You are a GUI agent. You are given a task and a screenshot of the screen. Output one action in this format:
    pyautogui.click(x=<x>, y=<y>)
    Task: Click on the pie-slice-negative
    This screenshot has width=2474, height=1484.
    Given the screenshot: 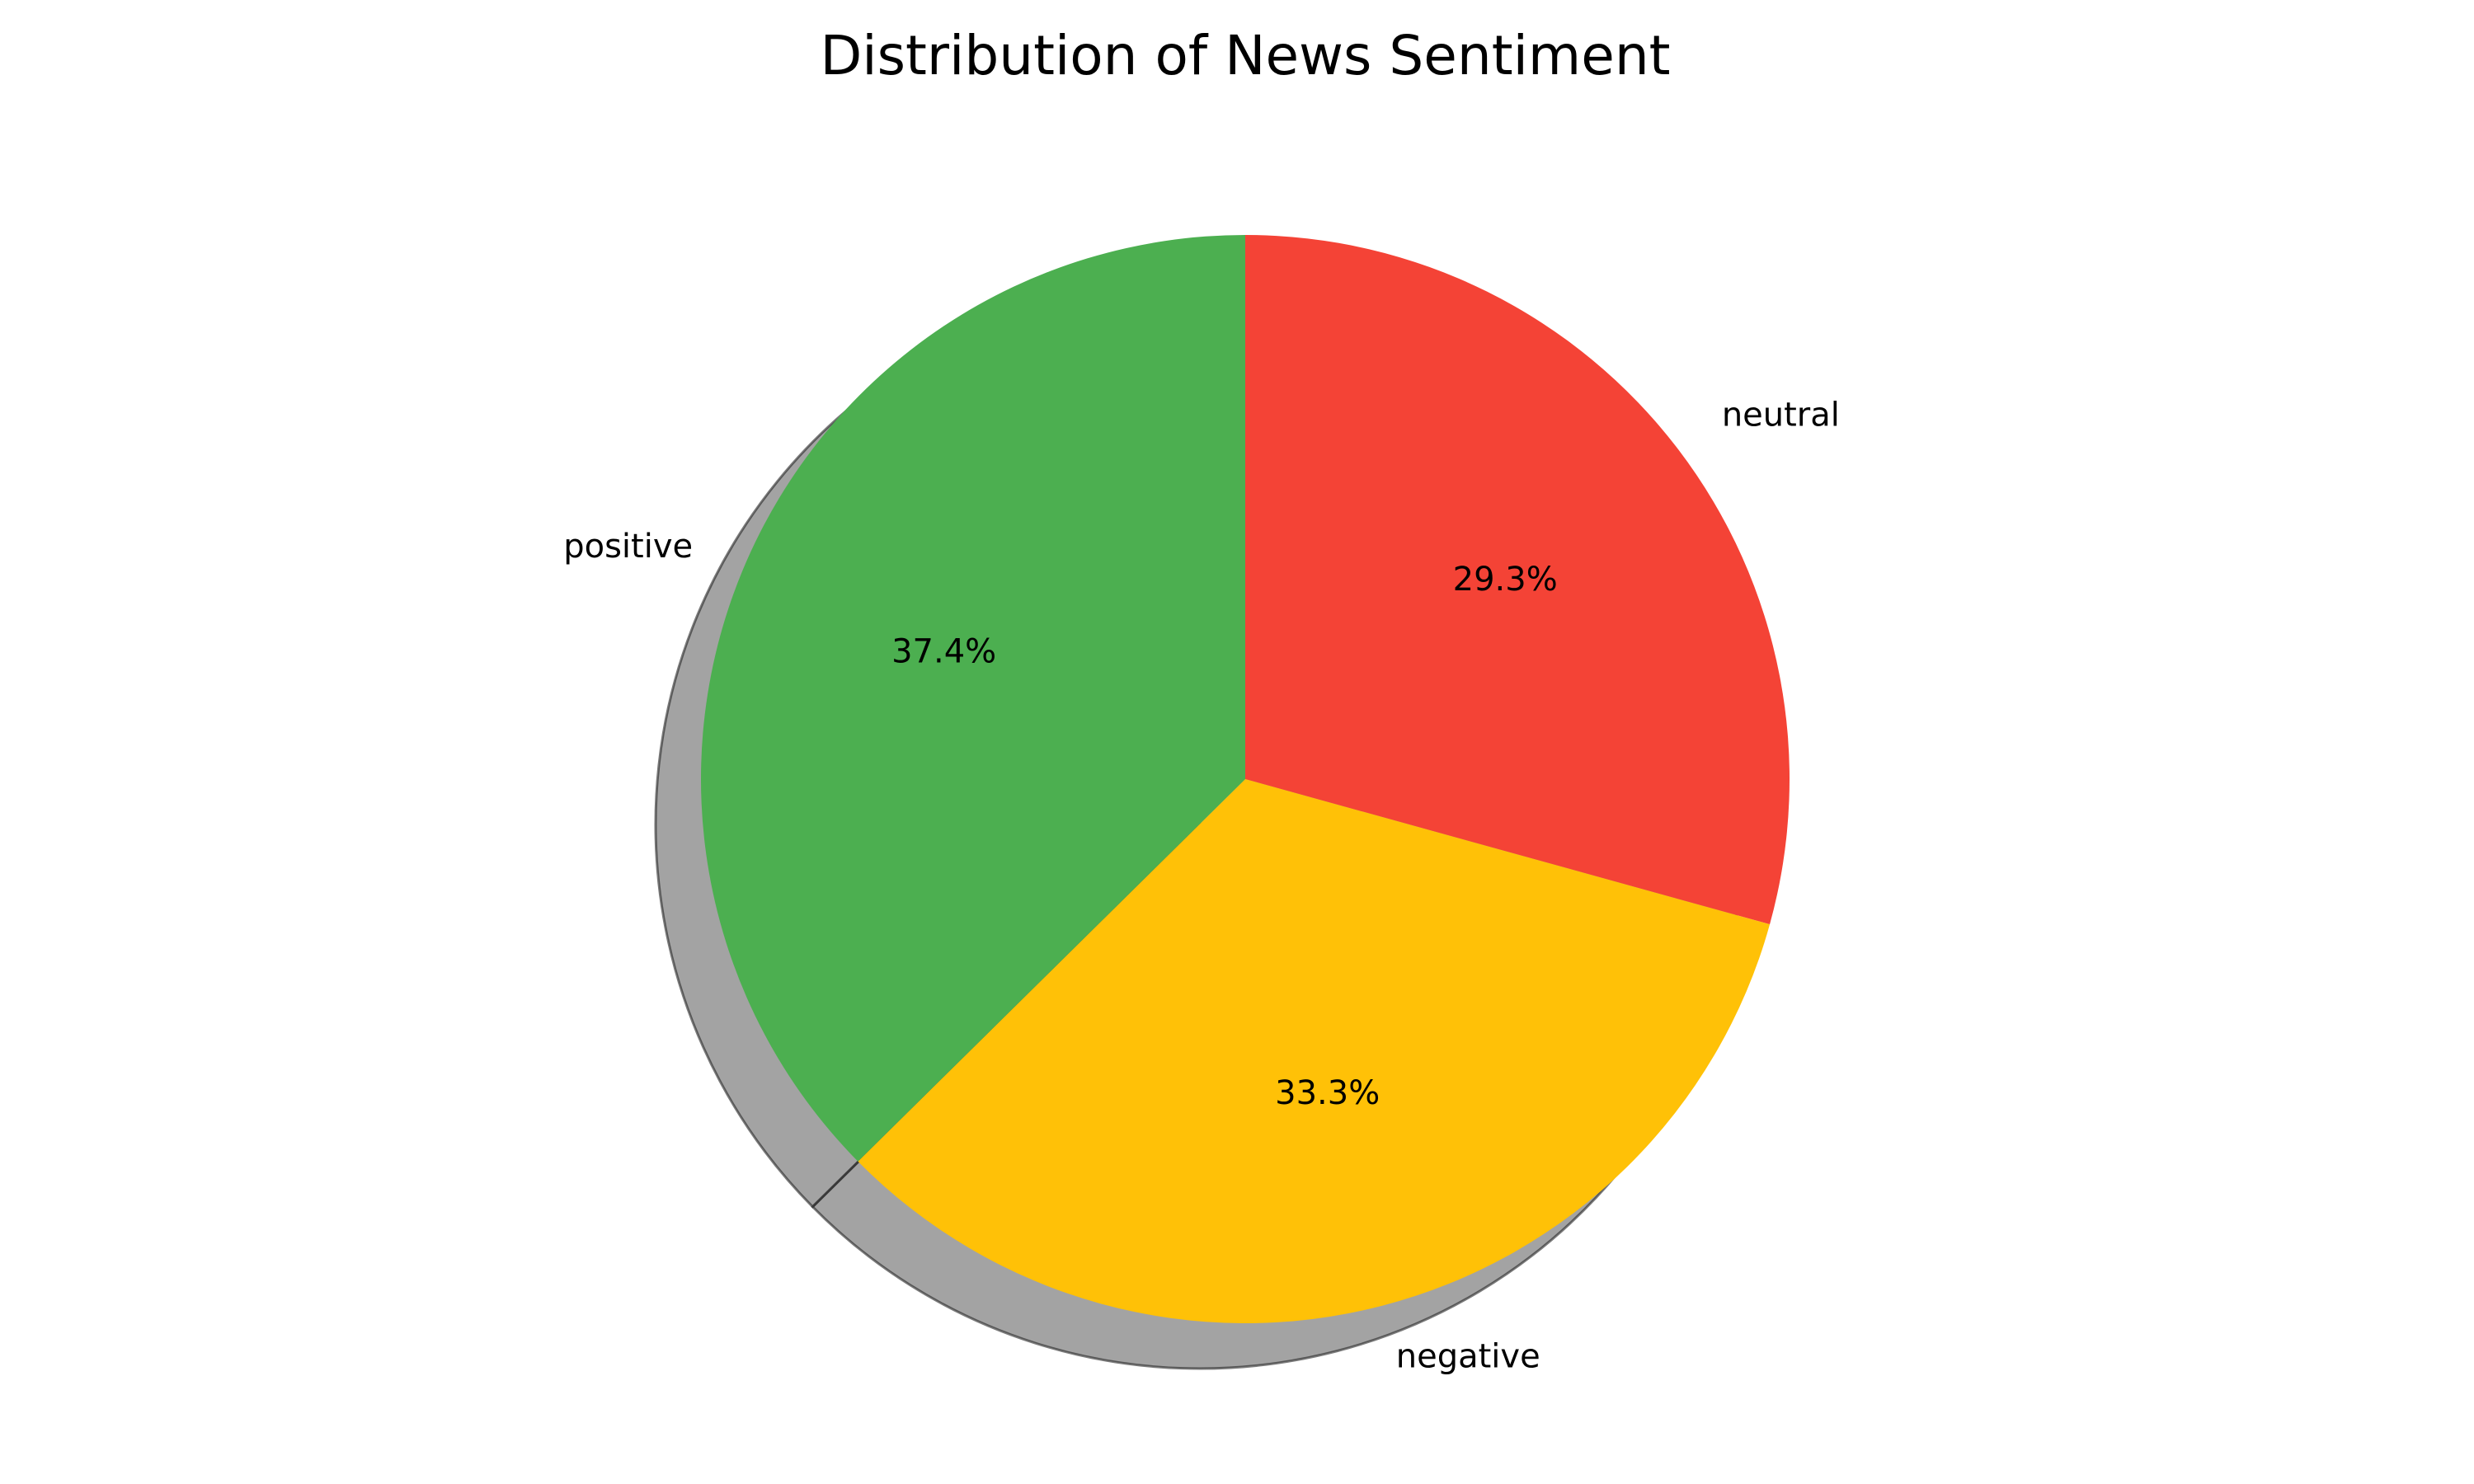 What is the action you would take?
    pyautogui.click(x=1314, y=1051)
    